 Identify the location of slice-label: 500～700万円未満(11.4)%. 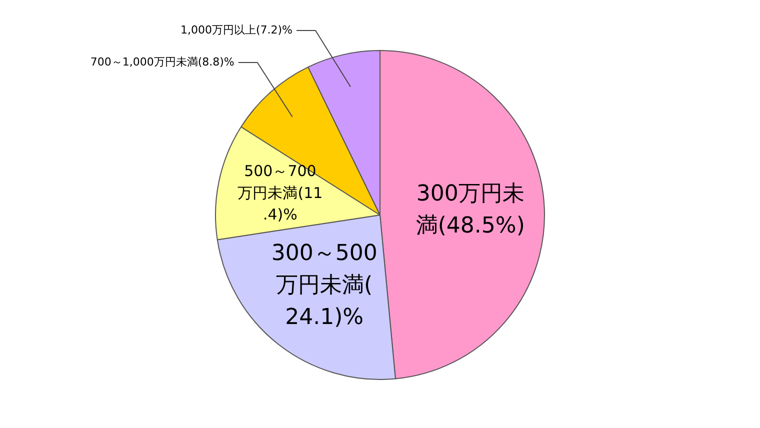
(280, 193).